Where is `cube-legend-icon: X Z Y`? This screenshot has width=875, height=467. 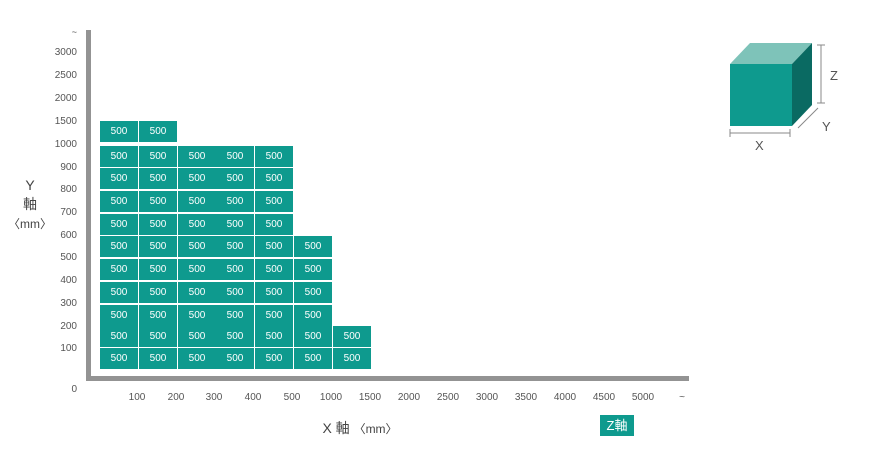
cube-legend-icon: X Z Y is located at coordinates (783, 98).